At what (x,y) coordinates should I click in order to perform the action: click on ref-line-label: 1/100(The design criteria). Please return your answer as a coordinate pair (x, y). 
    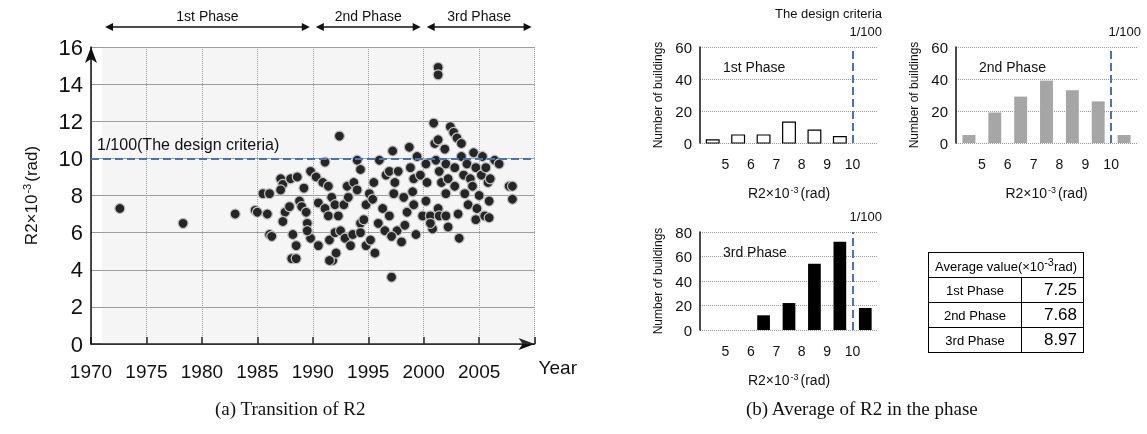
    Looking at the image, I should click on (188, 144).